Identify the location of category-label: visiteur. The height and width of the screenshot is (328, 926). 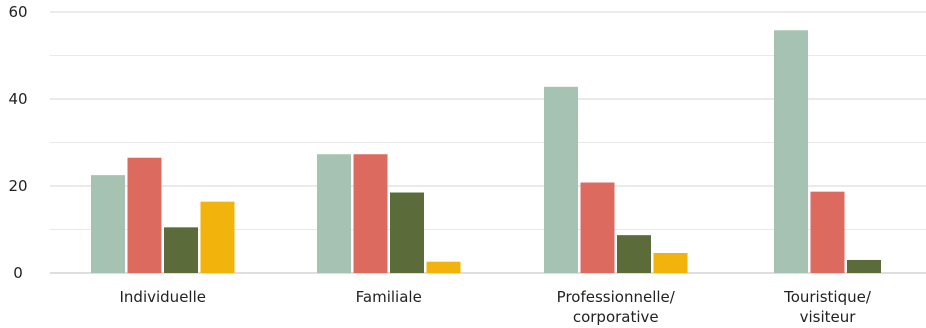
(828, 317).